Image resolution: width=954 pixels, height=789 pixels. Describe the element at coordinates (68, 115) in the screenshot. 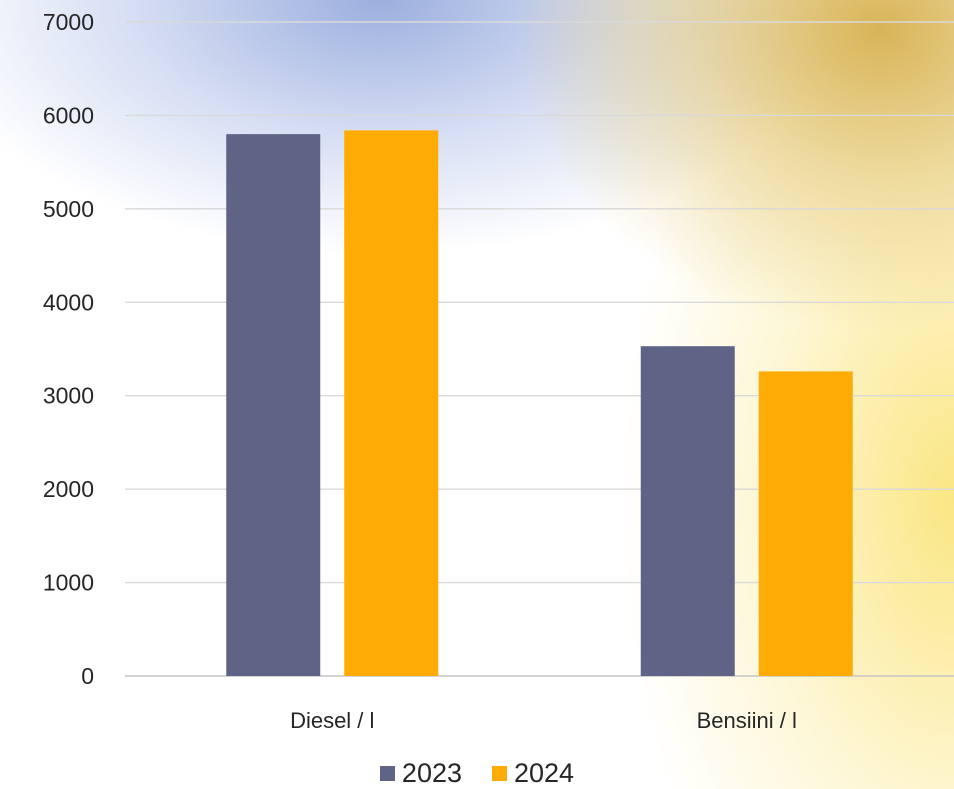

I see `y-tick-label-6000: 6000` at that location.